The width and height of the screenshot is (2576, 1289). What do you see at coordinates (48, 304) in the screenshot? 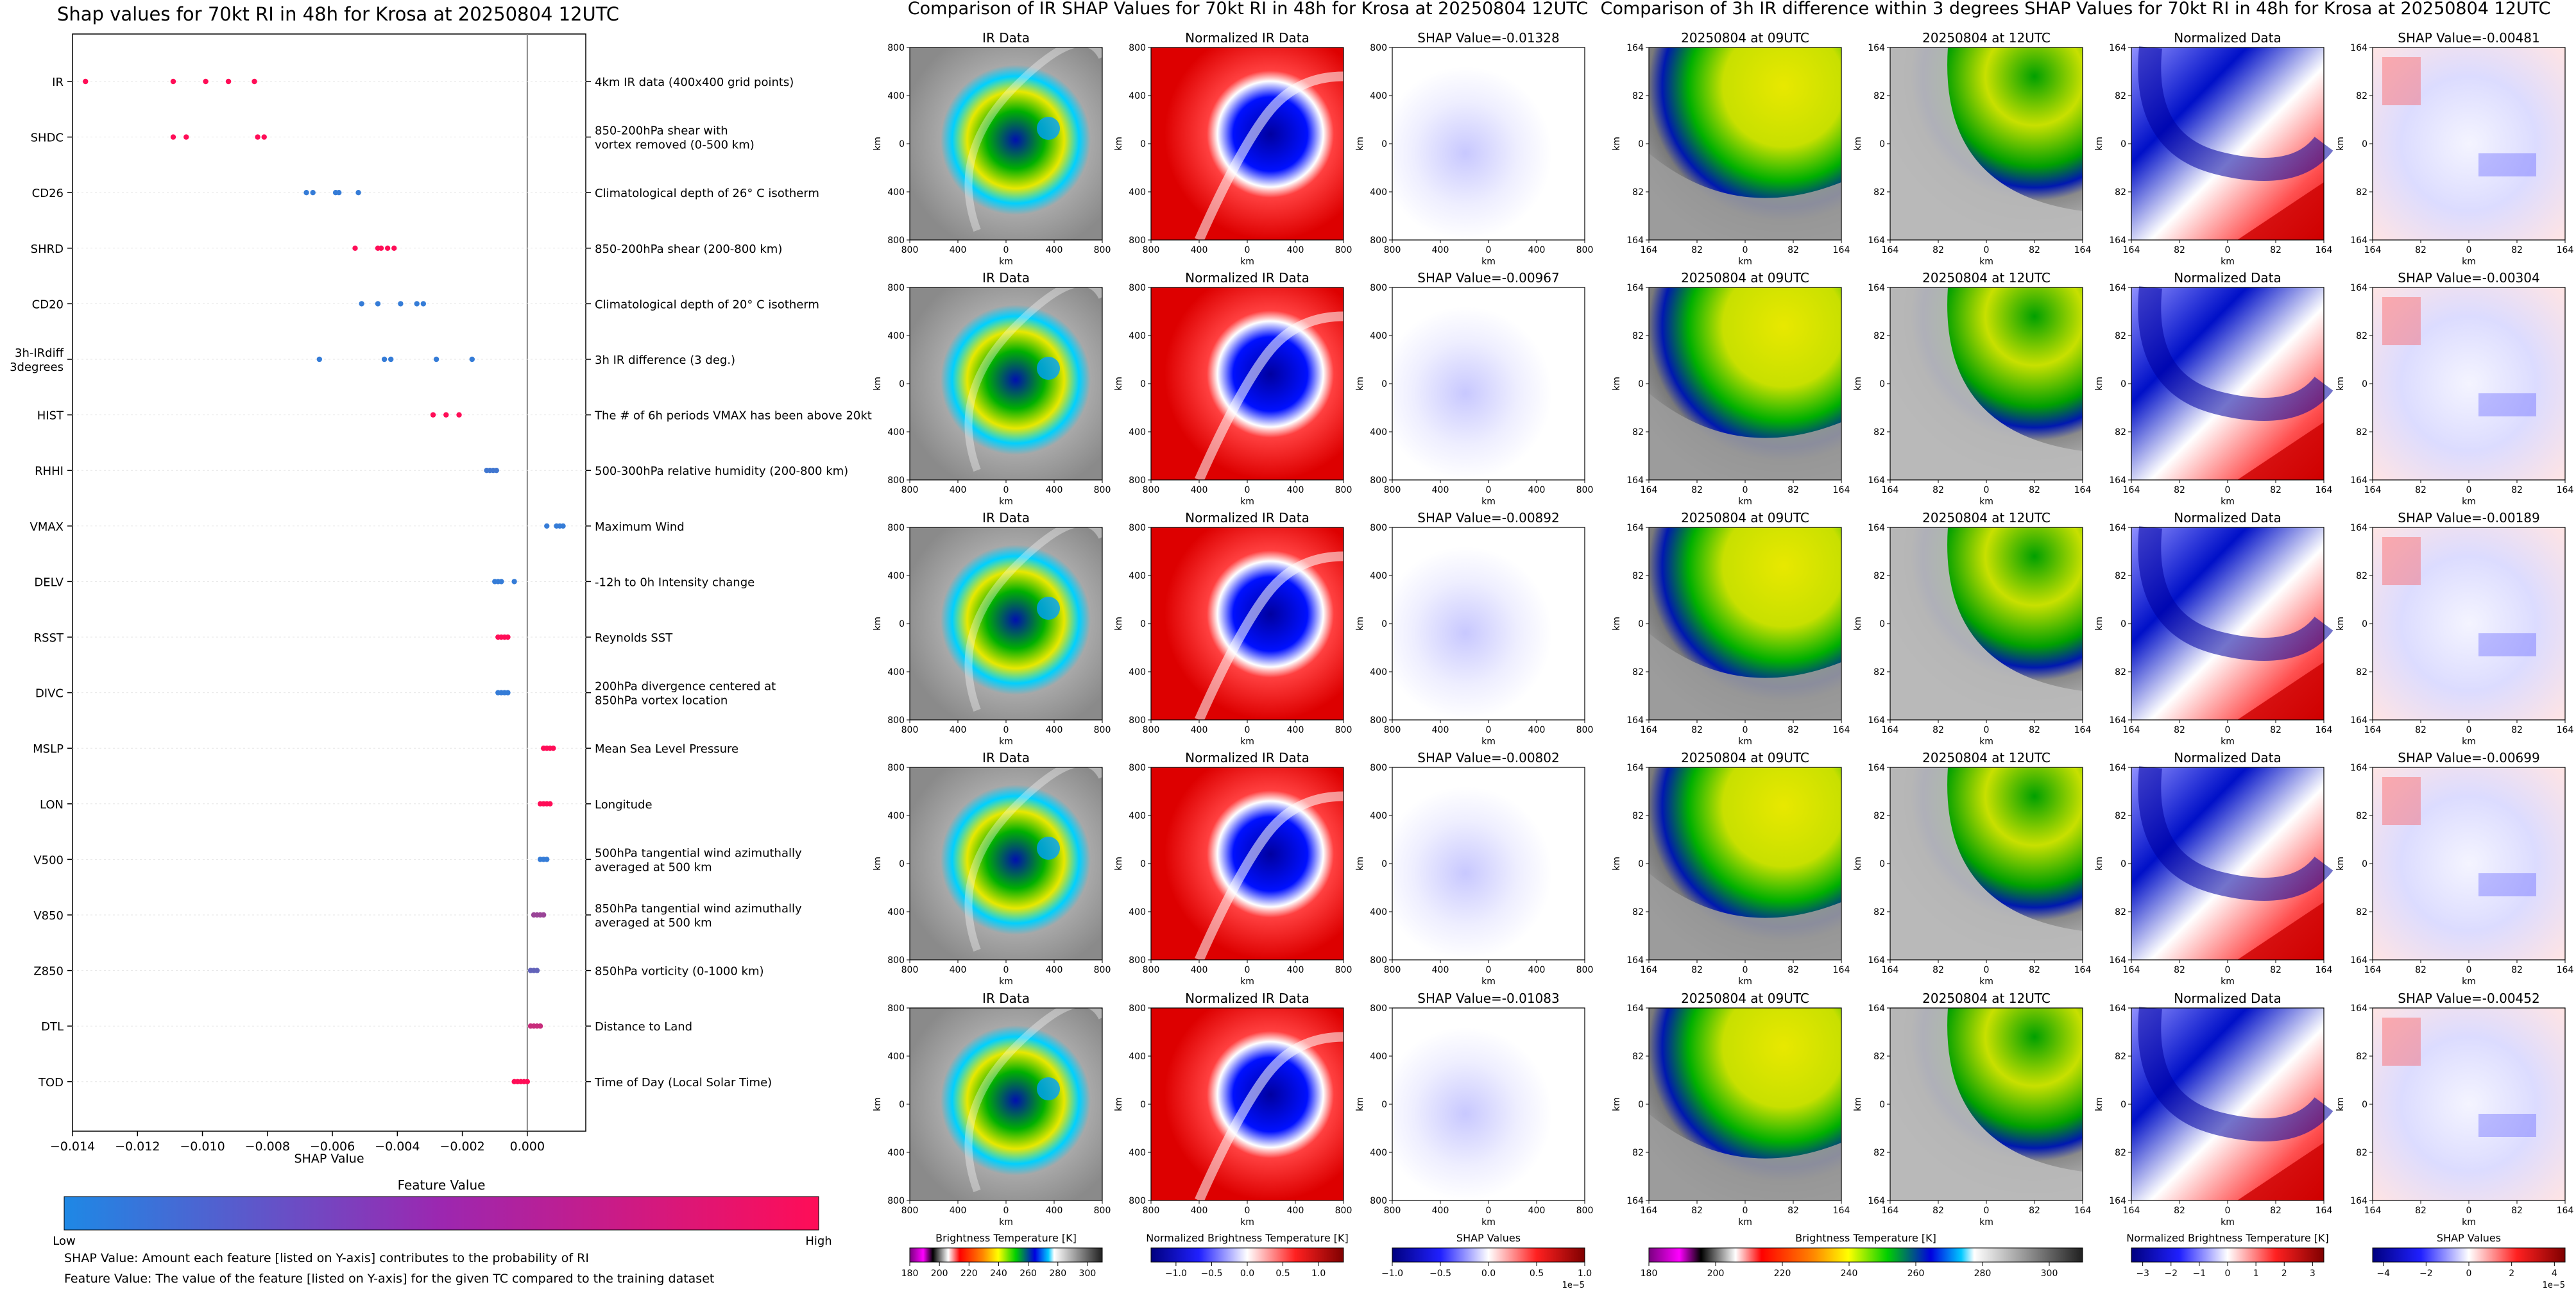
I see `feature-label: CD20` at bounding box center [48, 304].